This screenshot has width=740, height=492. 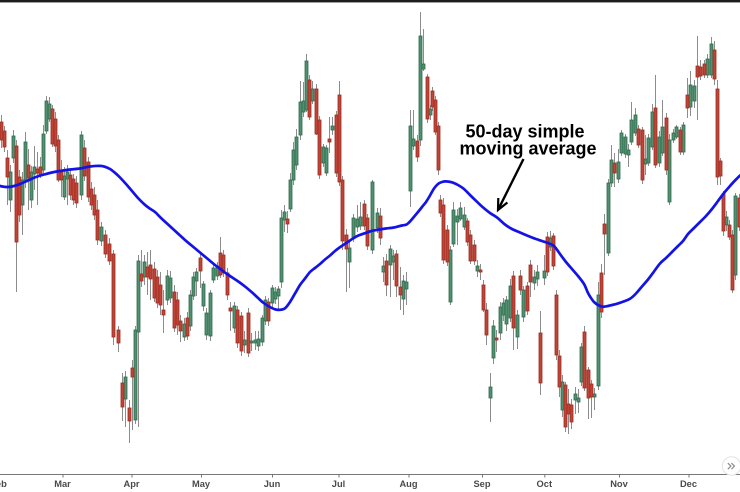 I want to click on svg-text: Oct, so click(x=545, y=484).